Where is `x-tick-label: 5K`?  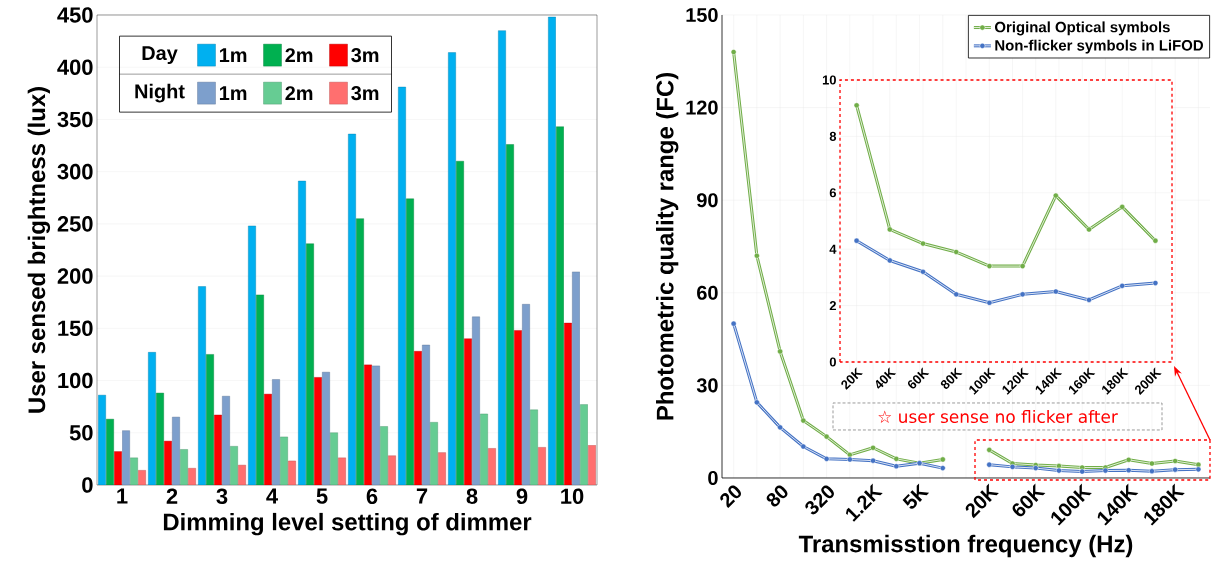 x-tick-label: 5K is located at coordinates (916, 496).